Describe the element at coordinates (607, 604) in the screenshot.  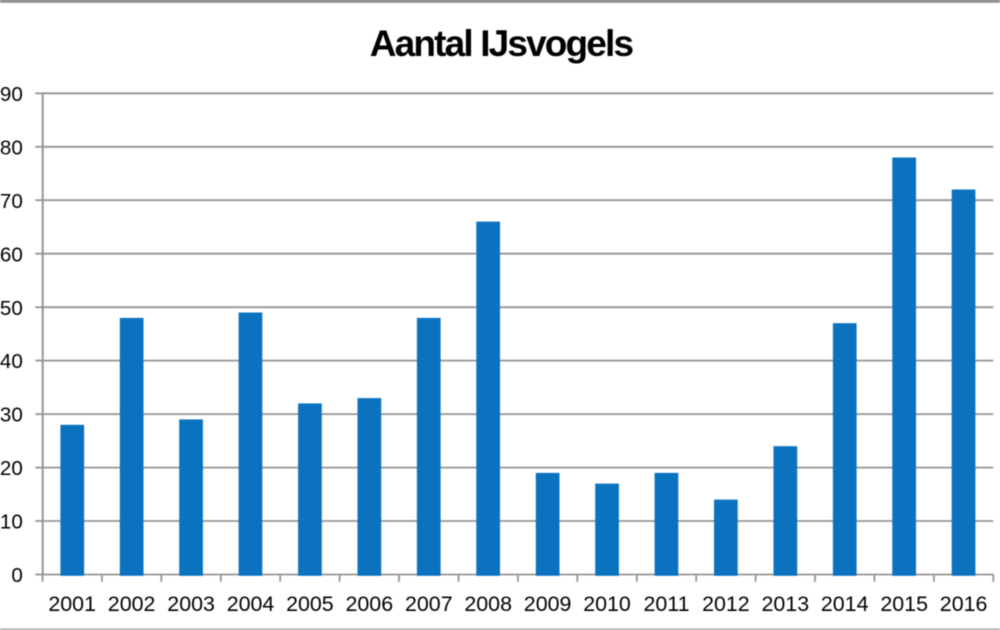
I see `svg-text: 2010` at that location.